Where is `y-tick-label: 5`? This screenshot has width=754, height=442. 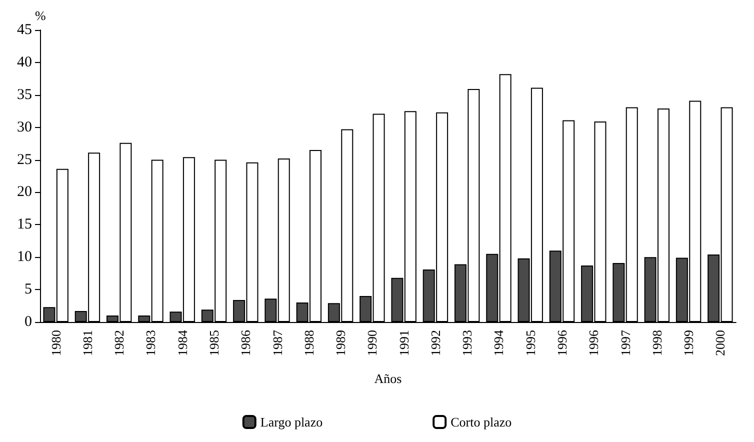
y-tick-label: 5 is located at coordinates (28, 290).